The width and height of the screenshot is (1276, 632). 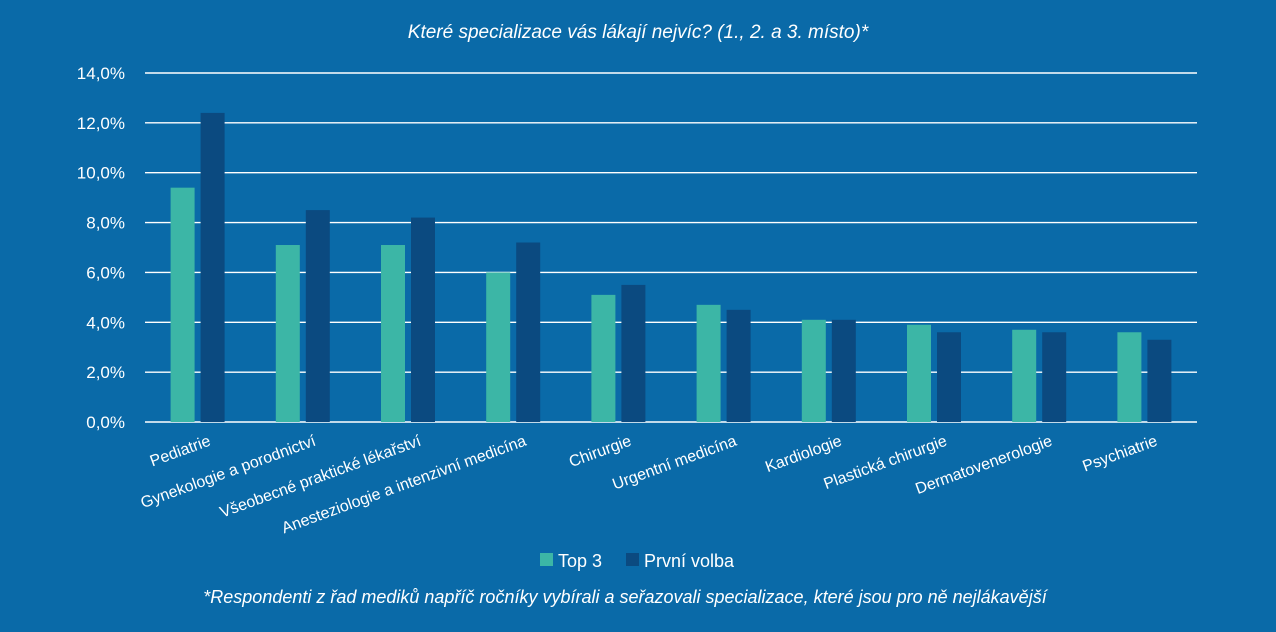 What do you see at coordinates (105, 223) in the screenshot?
I see `y-tick-label: 8,0%` at bounding box center [105, 223].